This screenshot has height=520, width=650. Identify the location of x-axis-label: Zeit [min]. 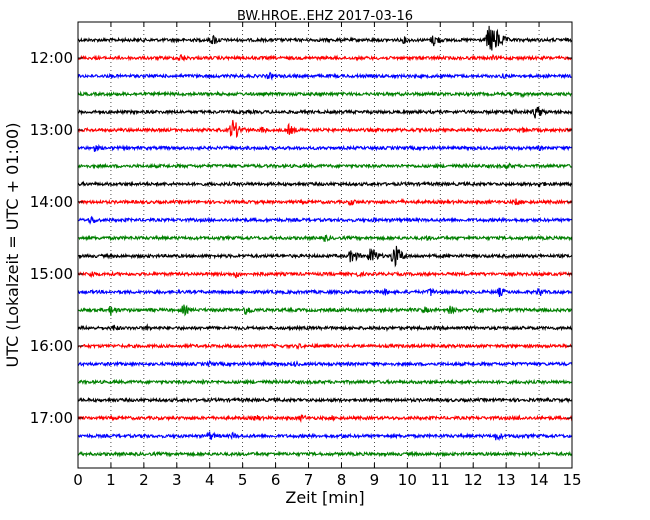
(324, 497).